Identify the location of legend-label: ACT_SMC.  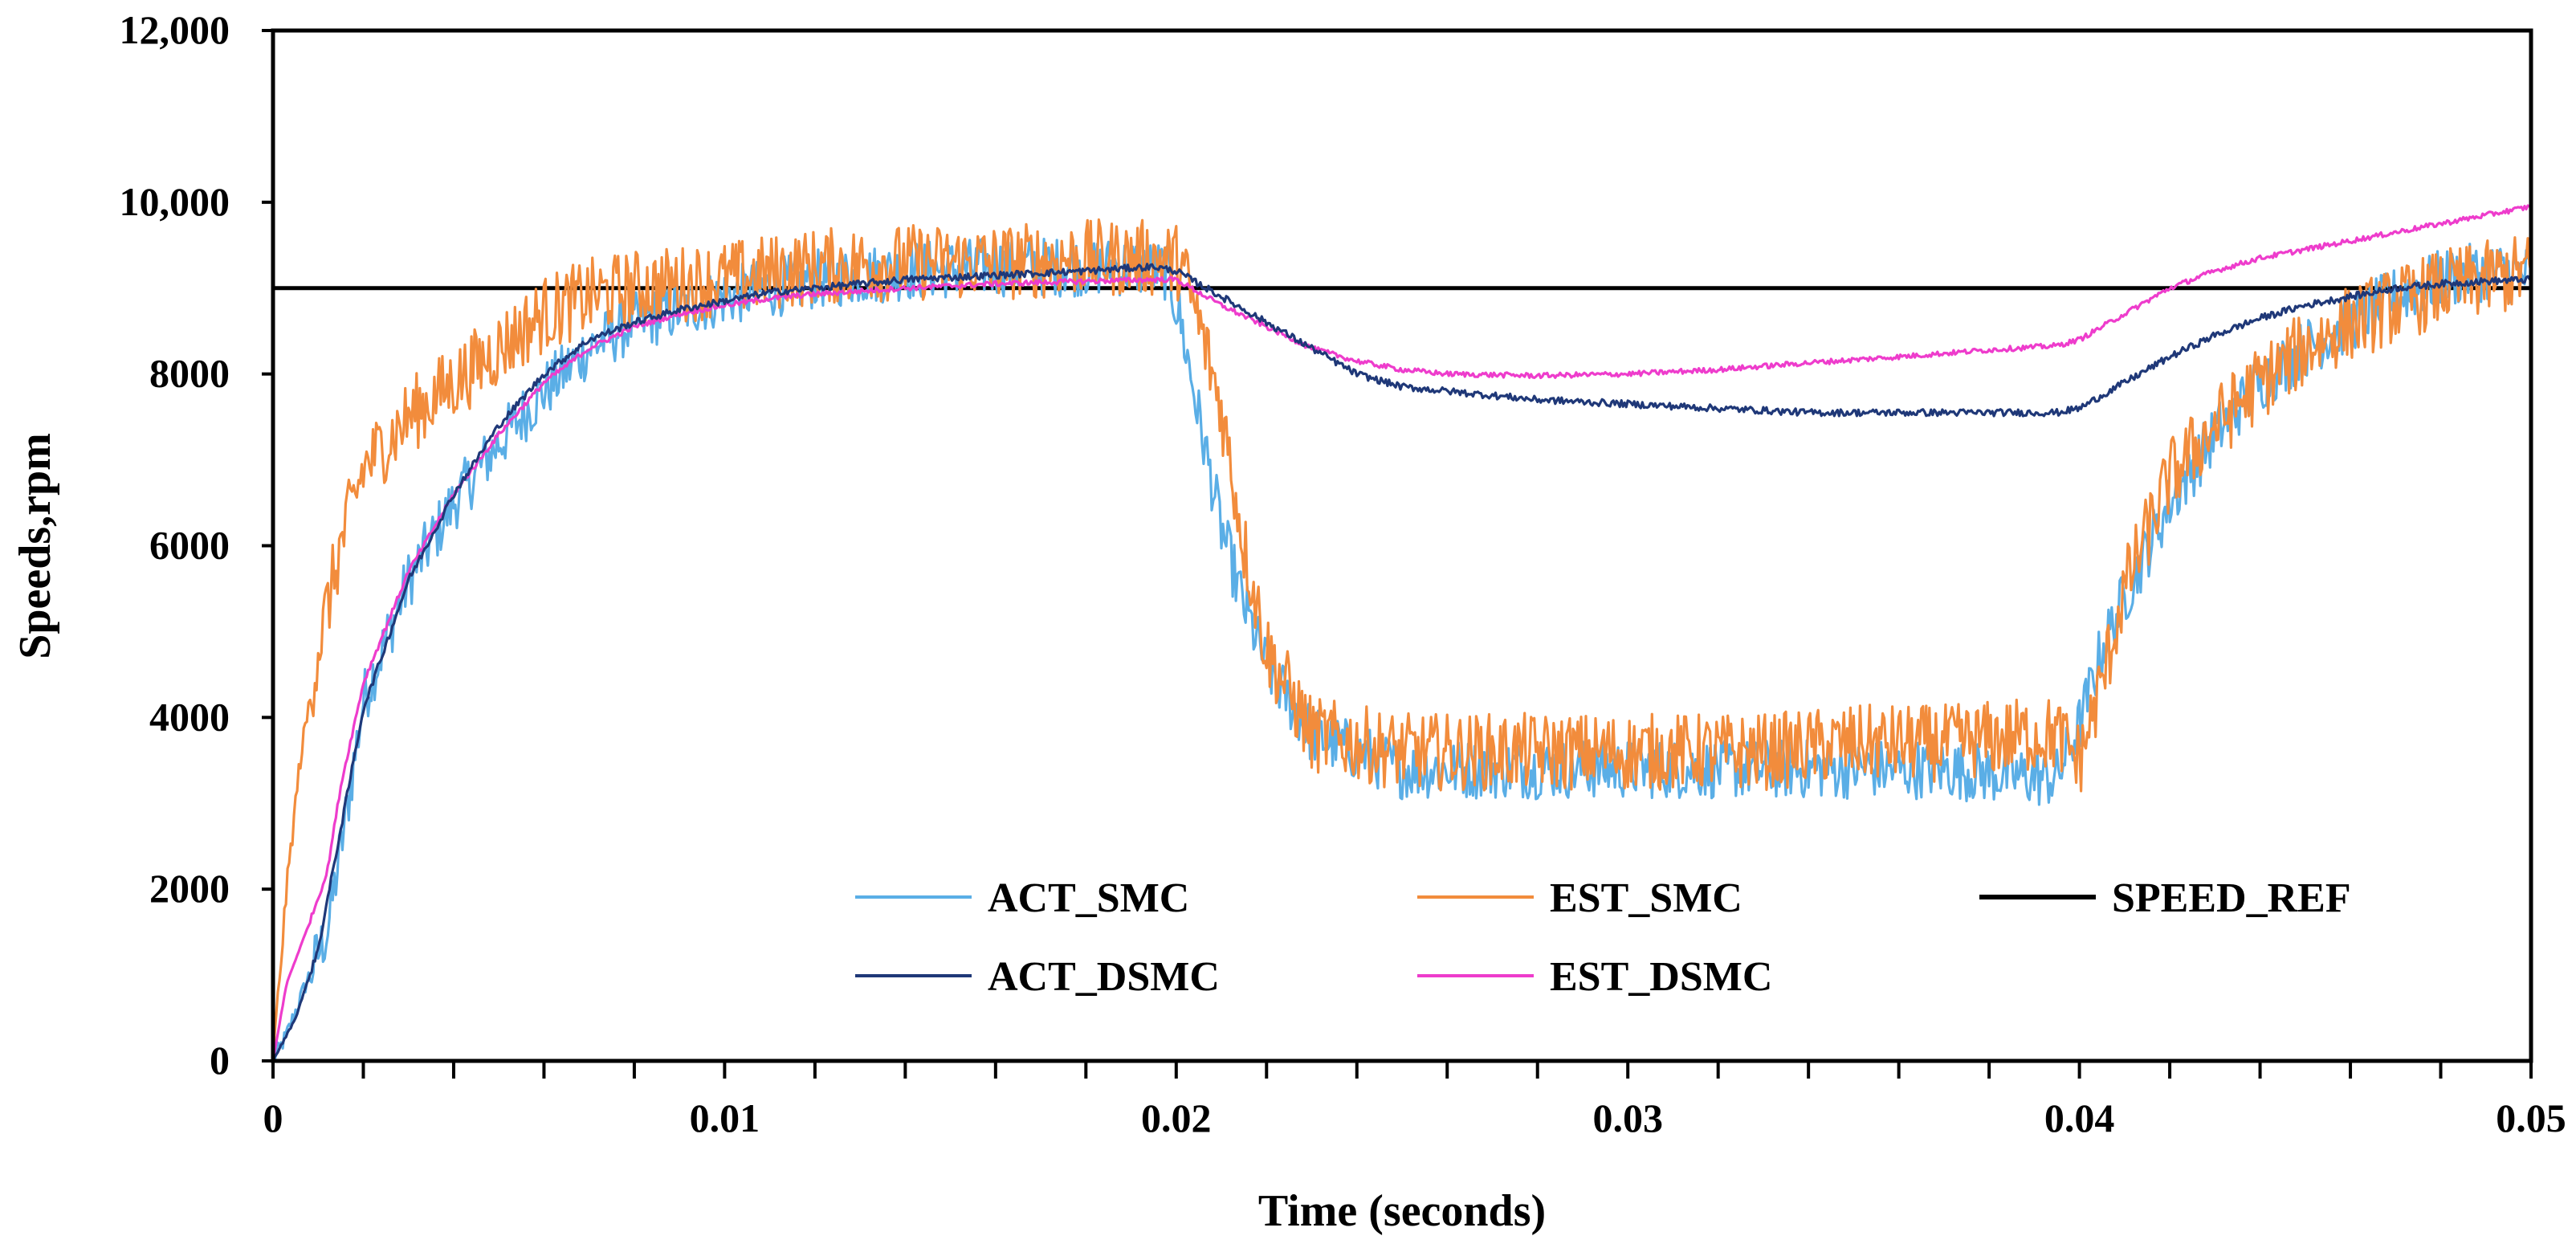
(1088, 898).